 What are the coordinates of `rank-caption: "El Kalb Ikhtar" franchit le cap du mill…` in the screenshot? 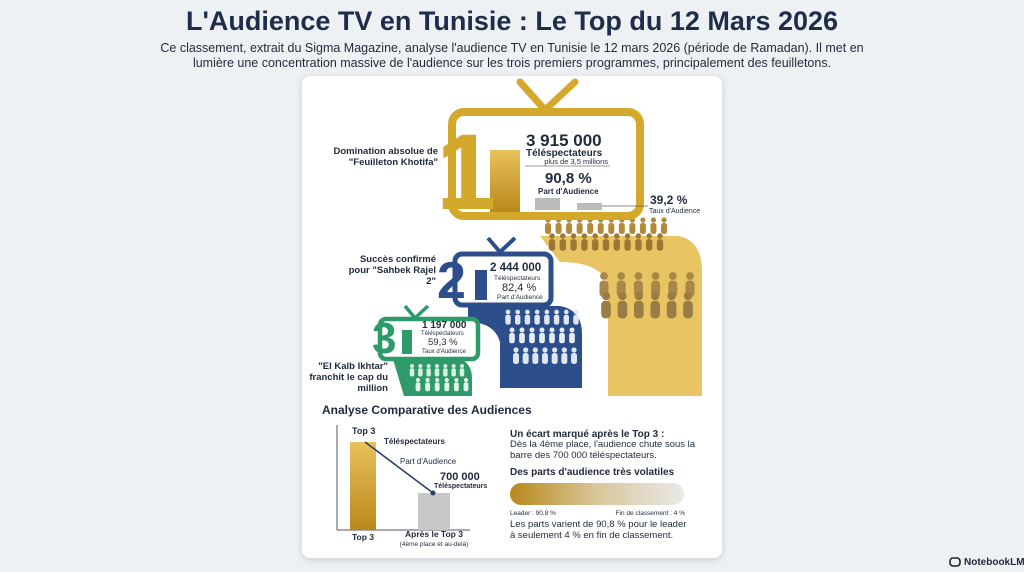 It's located at (348, 377).